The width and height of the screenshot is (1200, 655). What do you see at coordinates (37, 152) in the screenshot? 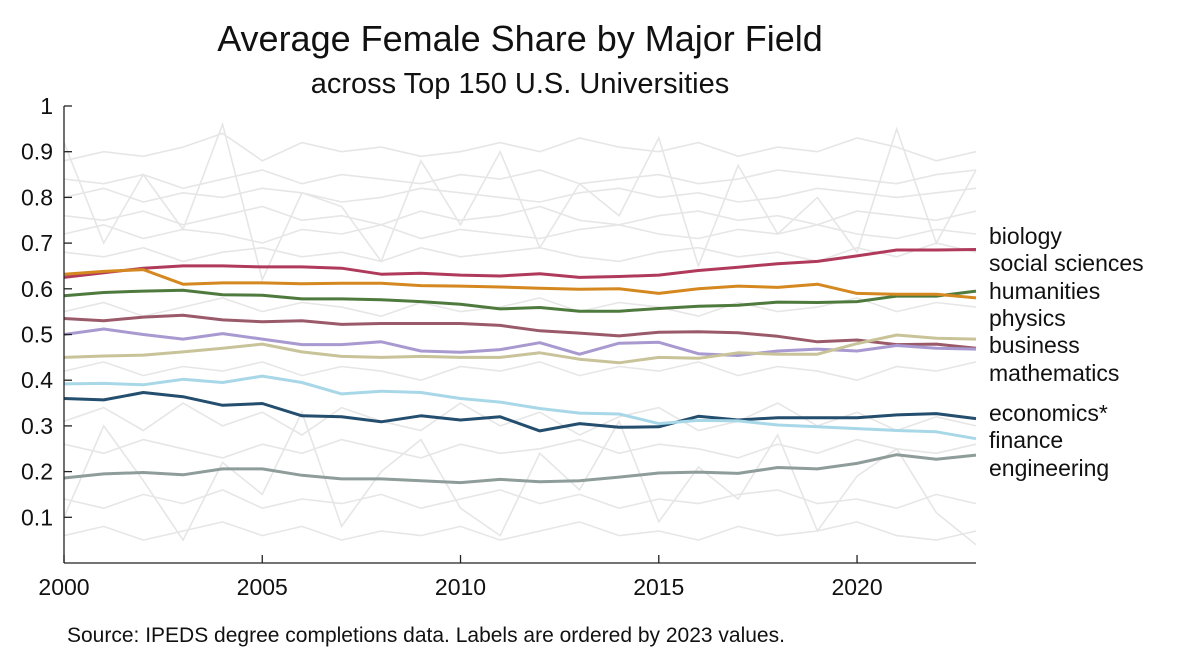
I see `y-tick-label: 0.9` at bounding box center [37, 152].